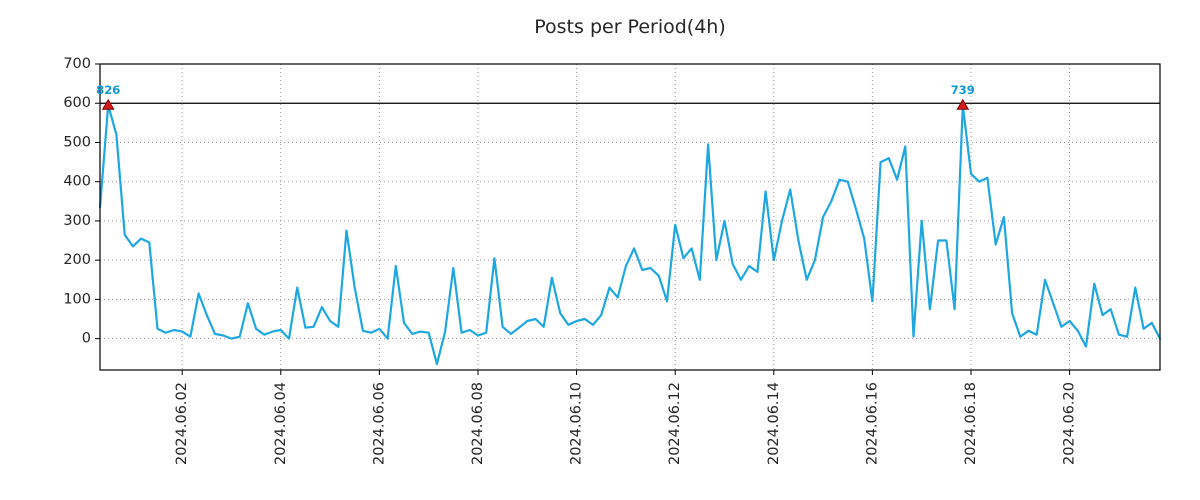  What do you see at coordinates (86, 339) in the screenshot?
I see `y-tick-label: 0` at bounding box center [86, 339].